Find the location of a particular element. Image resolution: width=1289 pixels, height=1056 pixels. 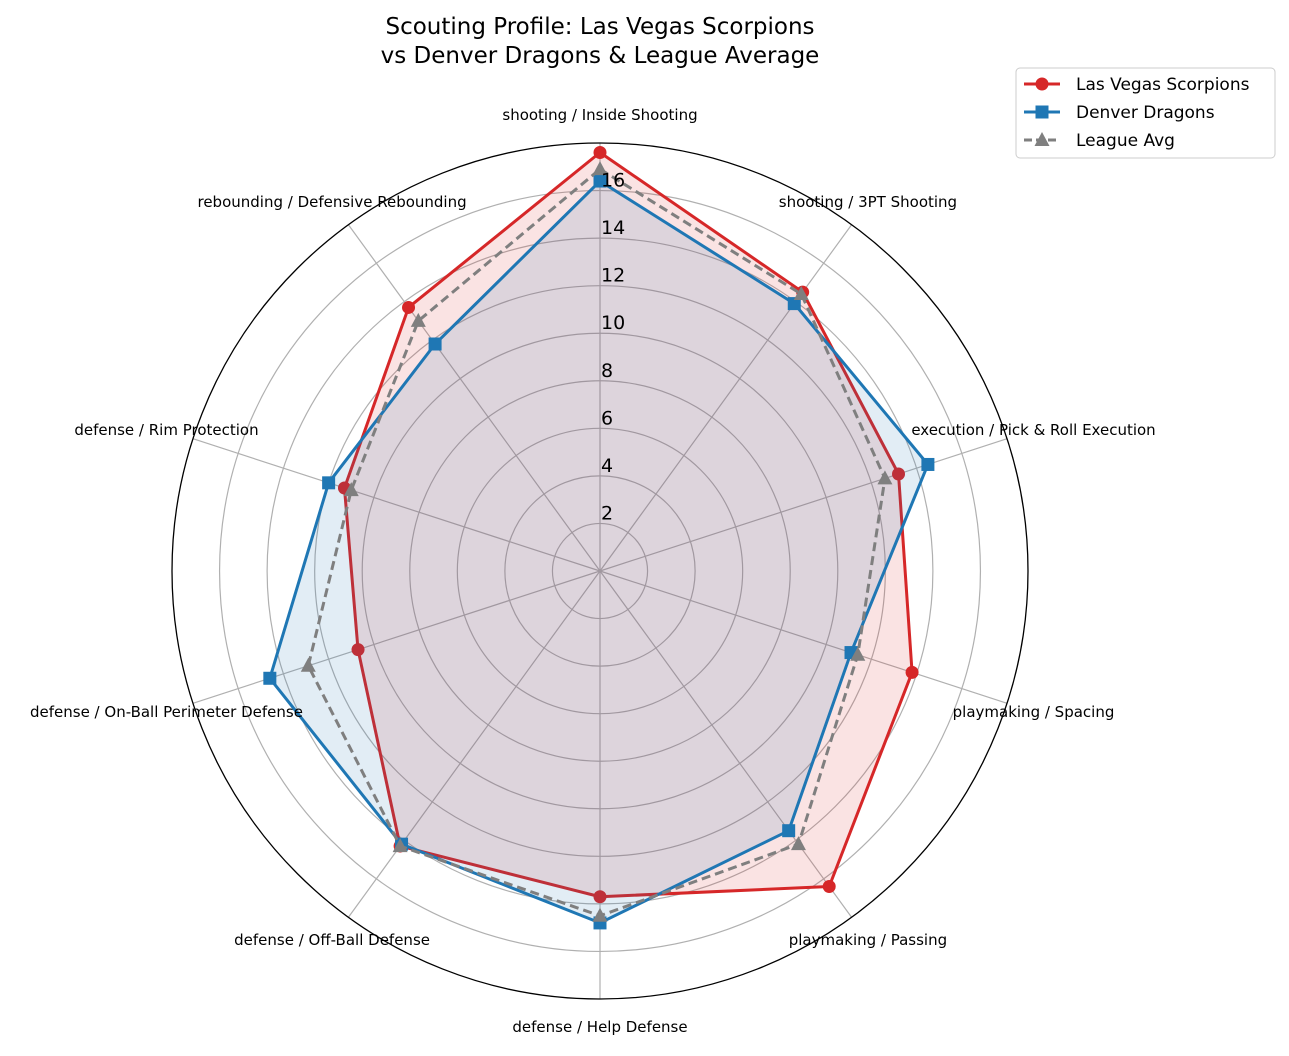

legend-label: League Avg is located at coordinates (1125, 141).